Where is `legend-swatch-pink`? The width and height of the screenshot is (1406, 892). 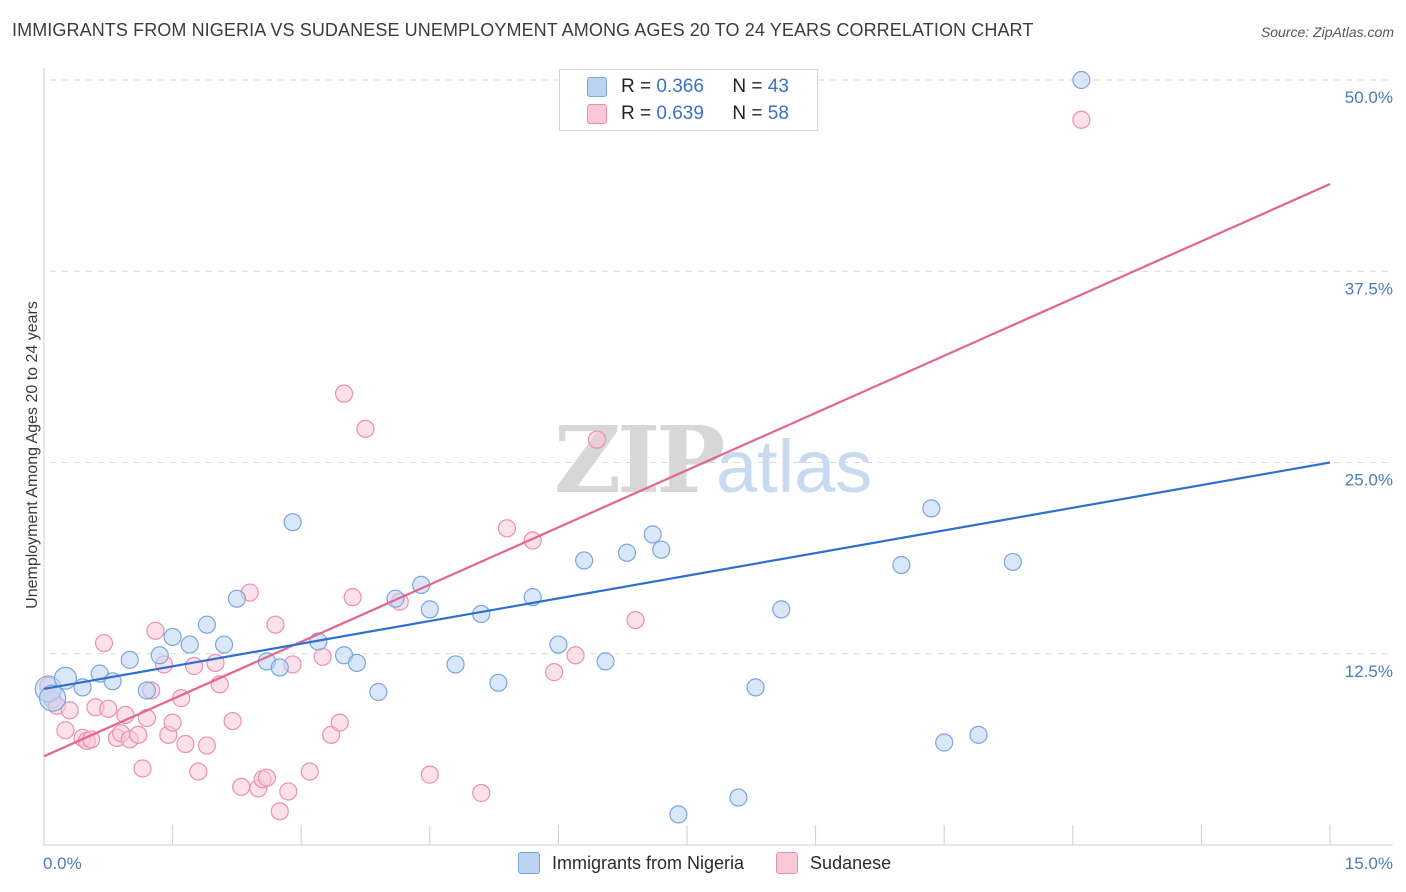
legend-swatch-pink is located at coordinates (597, 114).